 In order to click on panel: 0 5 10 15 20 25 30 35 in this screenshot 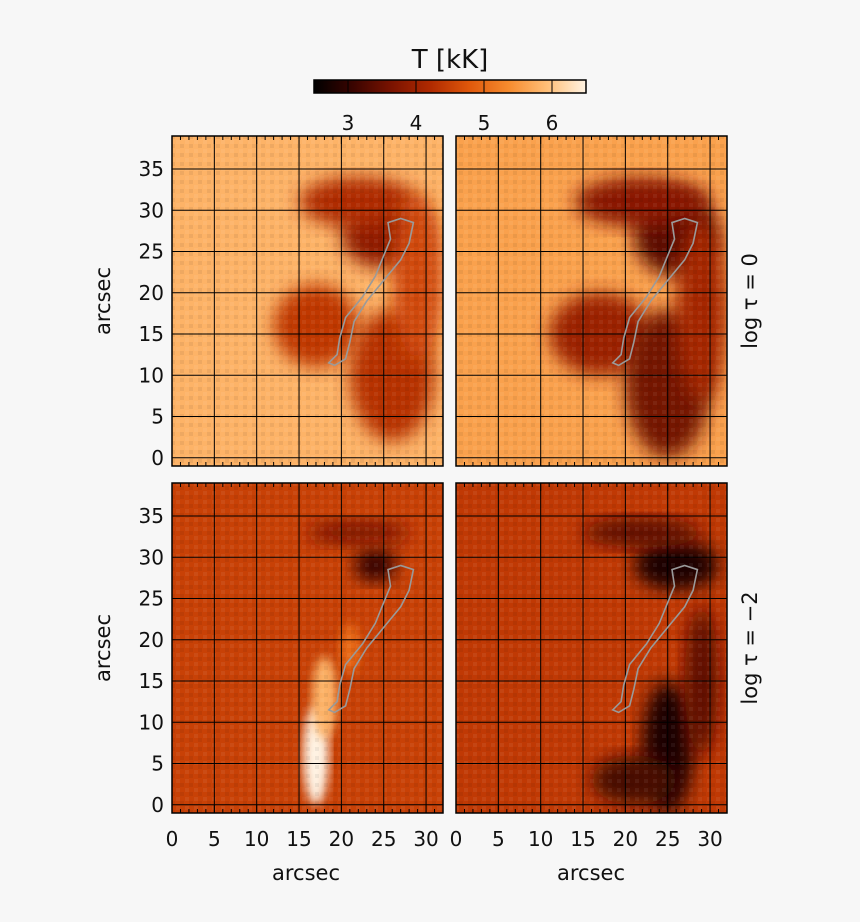, I will do `click(291, 302)`.